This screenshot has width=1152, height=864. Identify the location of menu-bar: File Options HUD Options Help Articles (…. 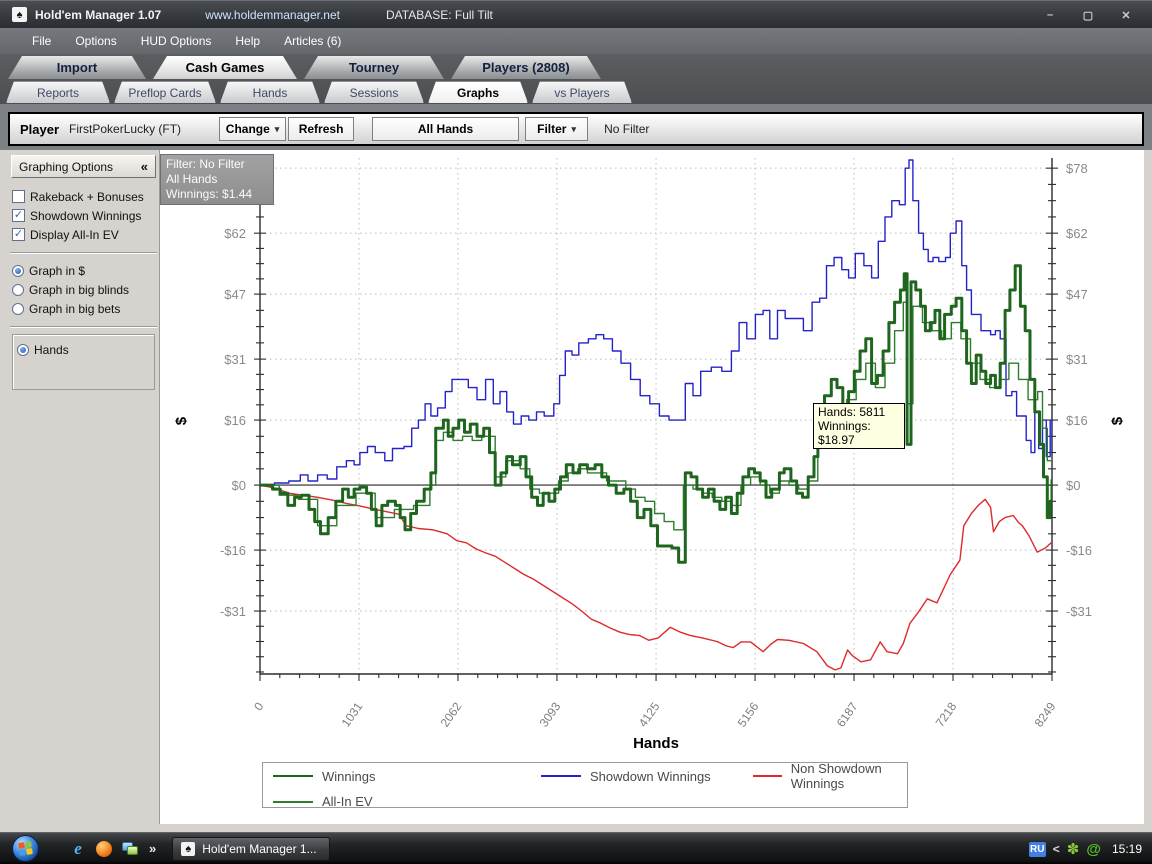
(576, 41).